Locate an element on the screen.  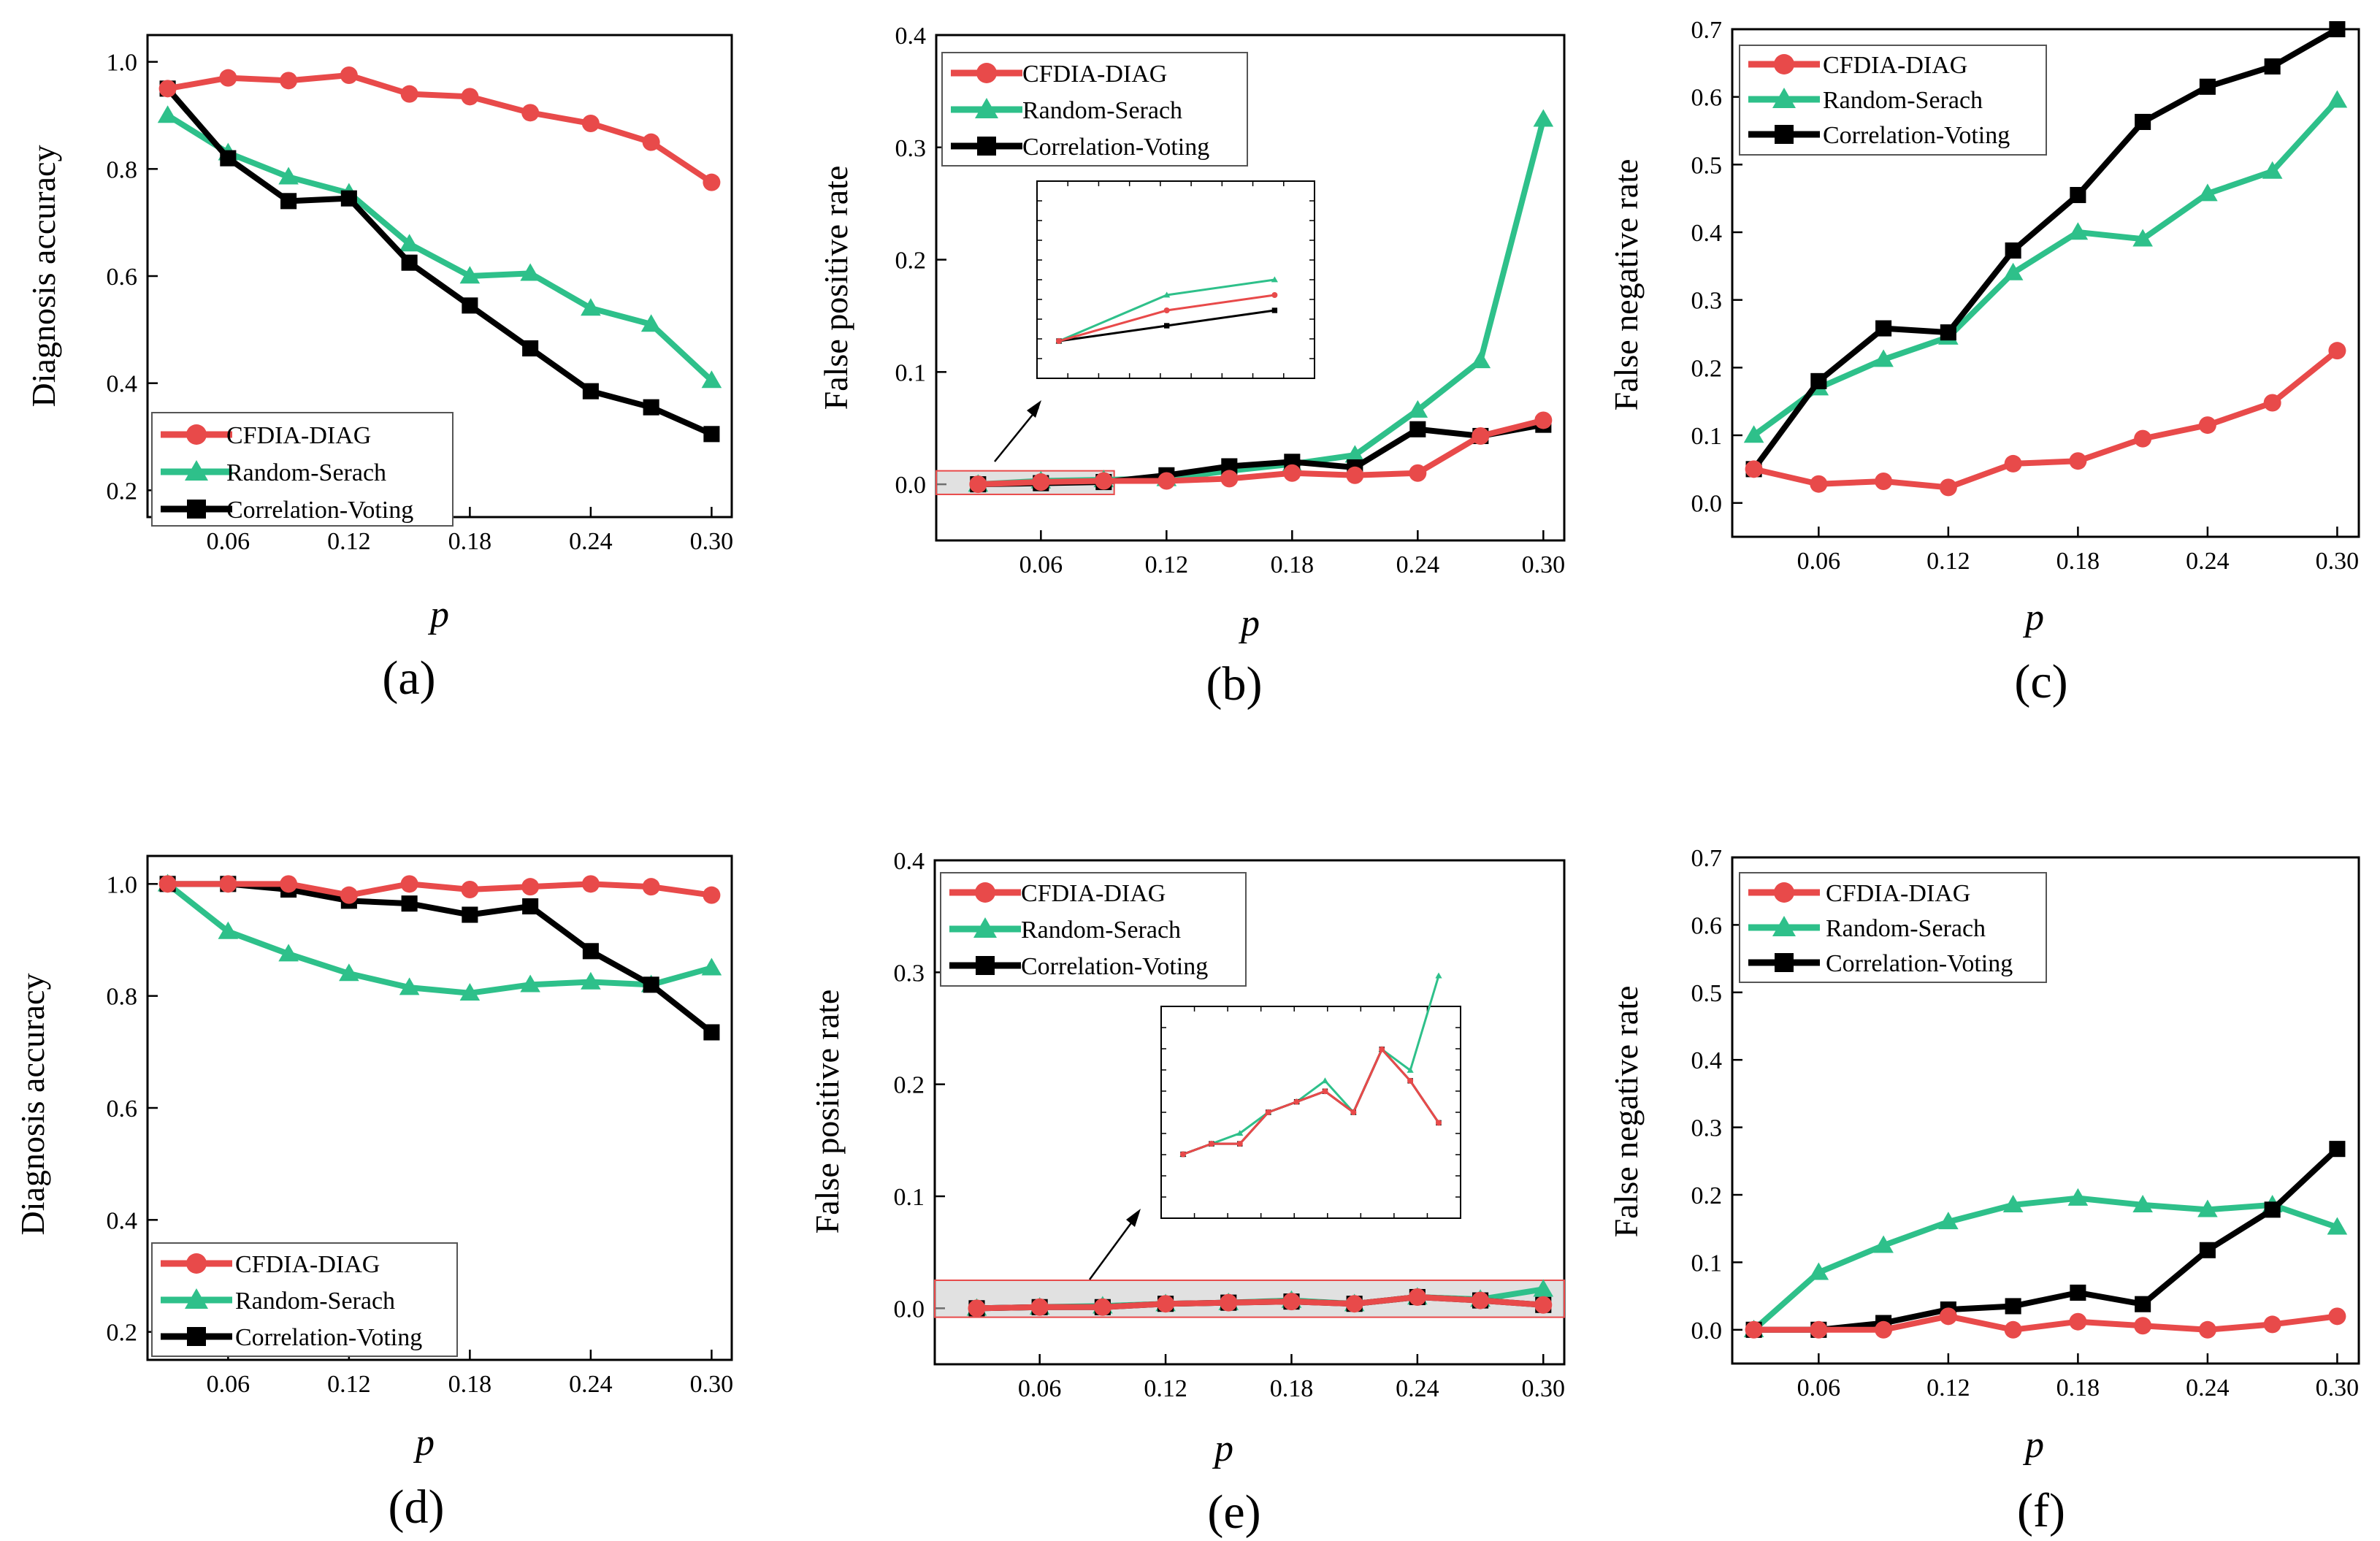
legend-marker-cfdia is located at coordinates (985, 892).